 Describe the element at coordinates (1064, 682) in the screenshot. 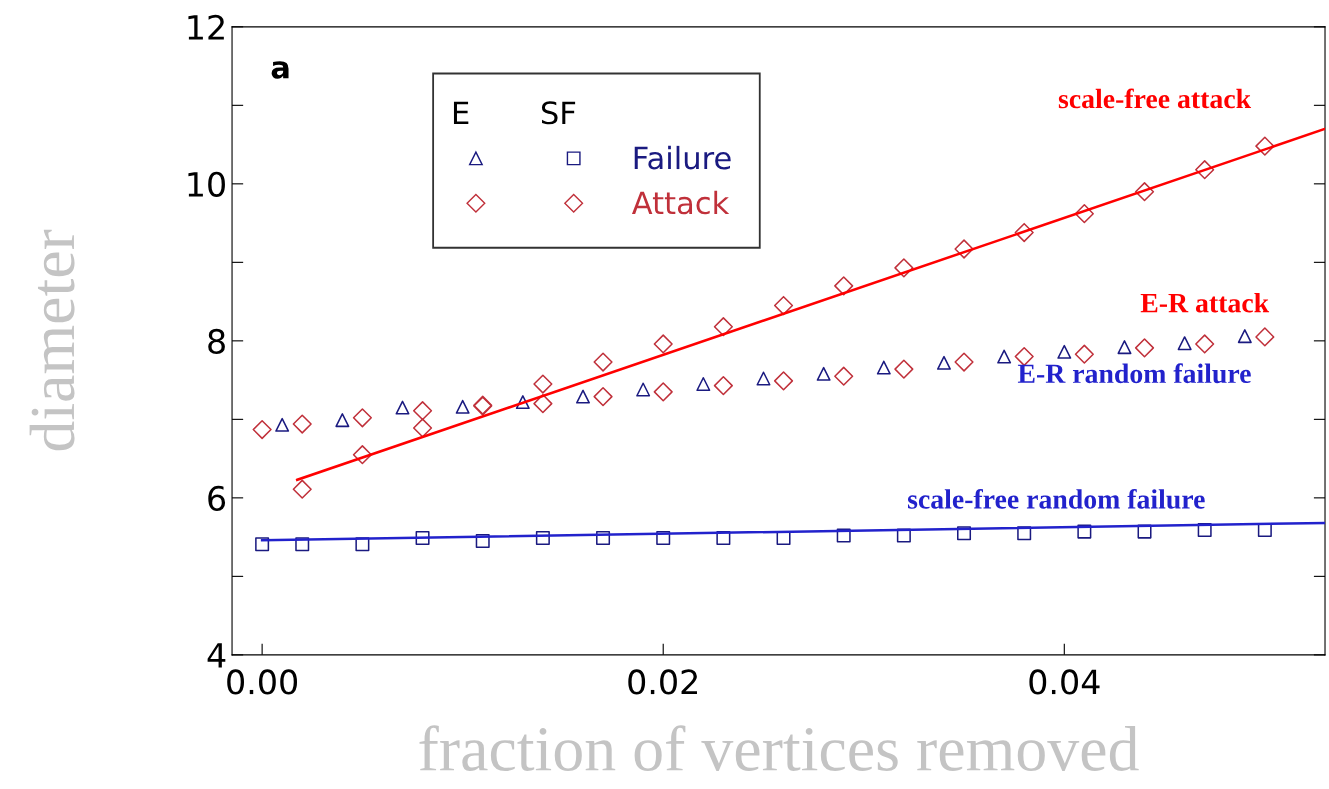

I see `x-tick-label: 0.04` at that location.